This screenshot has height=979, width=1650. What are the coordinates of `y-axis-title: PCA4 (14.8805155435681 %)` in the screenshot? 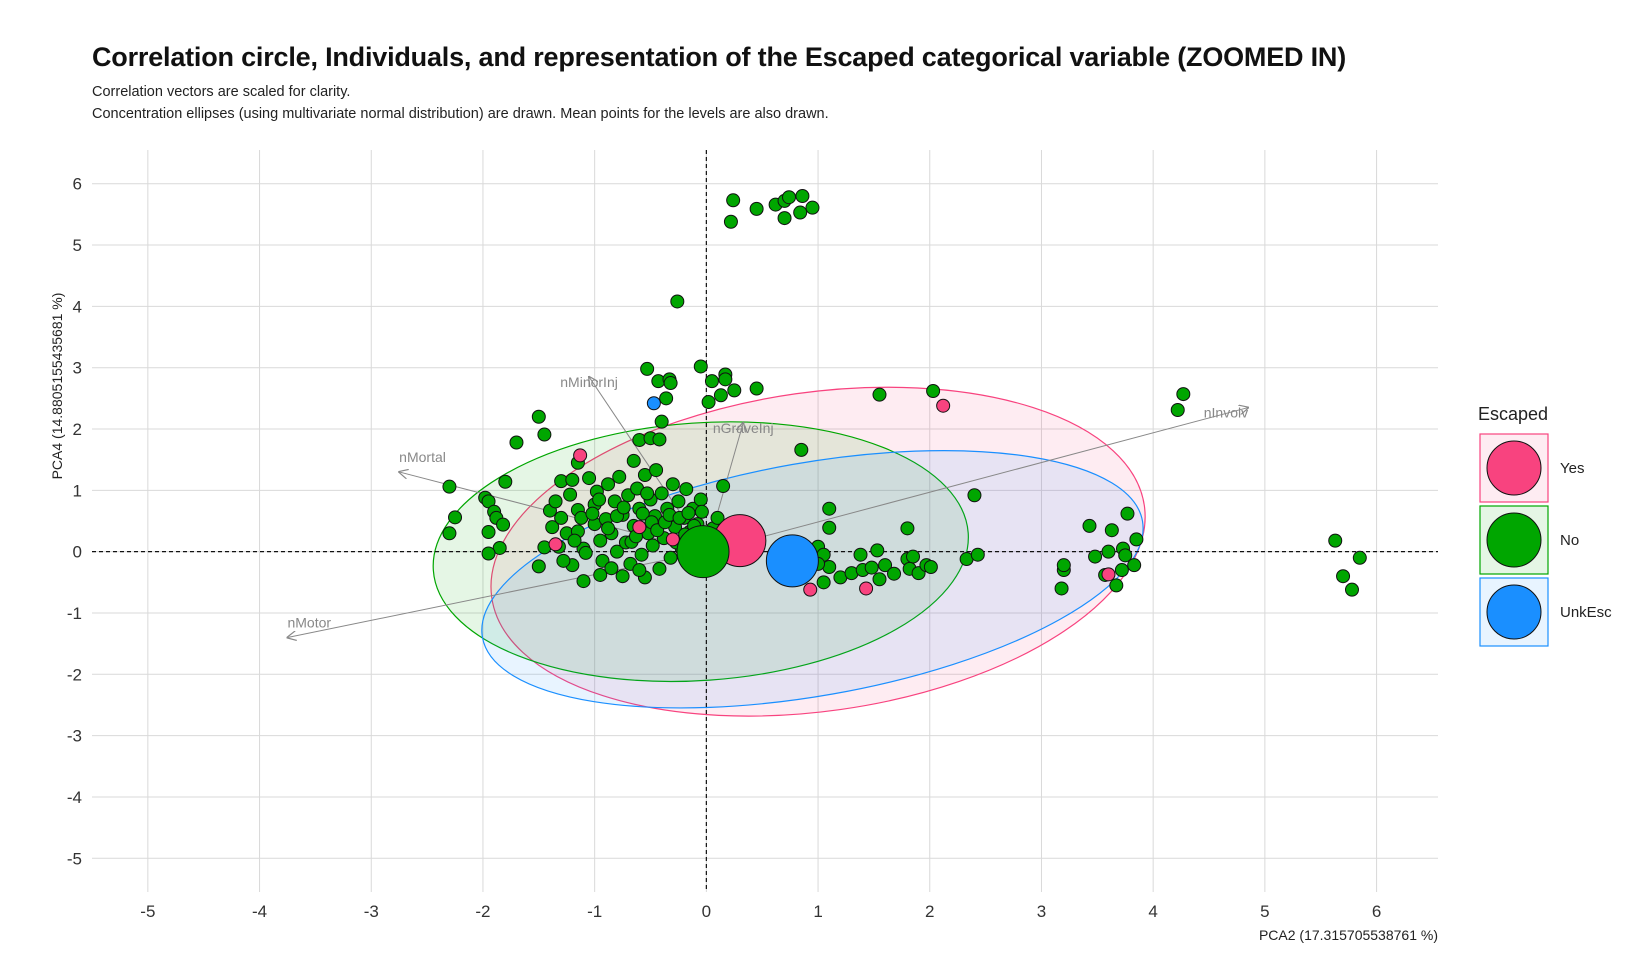 It's located at (57, 386).